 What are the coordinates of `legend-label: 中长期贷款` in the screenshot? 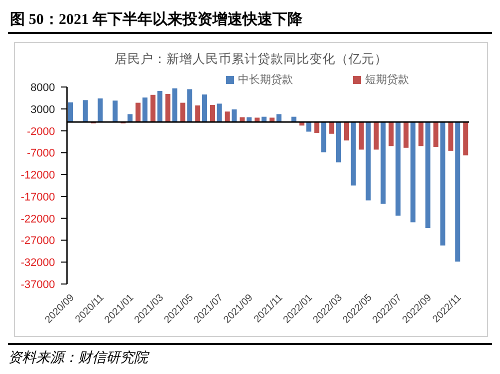 It's located at (265, 80).